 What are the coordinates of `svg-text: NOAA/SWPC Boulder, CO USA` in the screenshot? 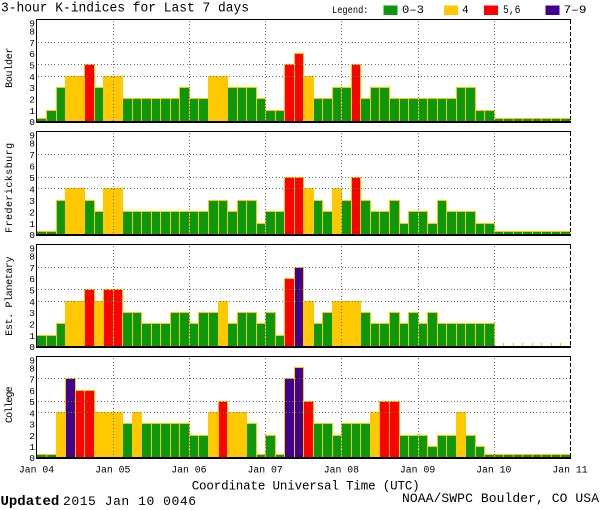 It's located at (500, 498).